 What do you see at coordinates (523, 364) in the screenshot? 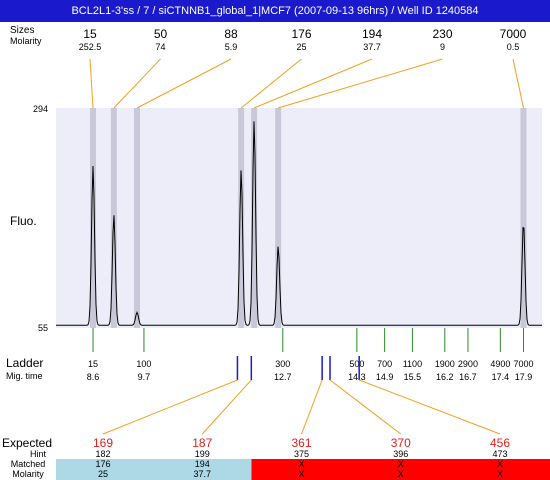
I see `ladder-size-label: 7000` at bounding box center [523, 364].